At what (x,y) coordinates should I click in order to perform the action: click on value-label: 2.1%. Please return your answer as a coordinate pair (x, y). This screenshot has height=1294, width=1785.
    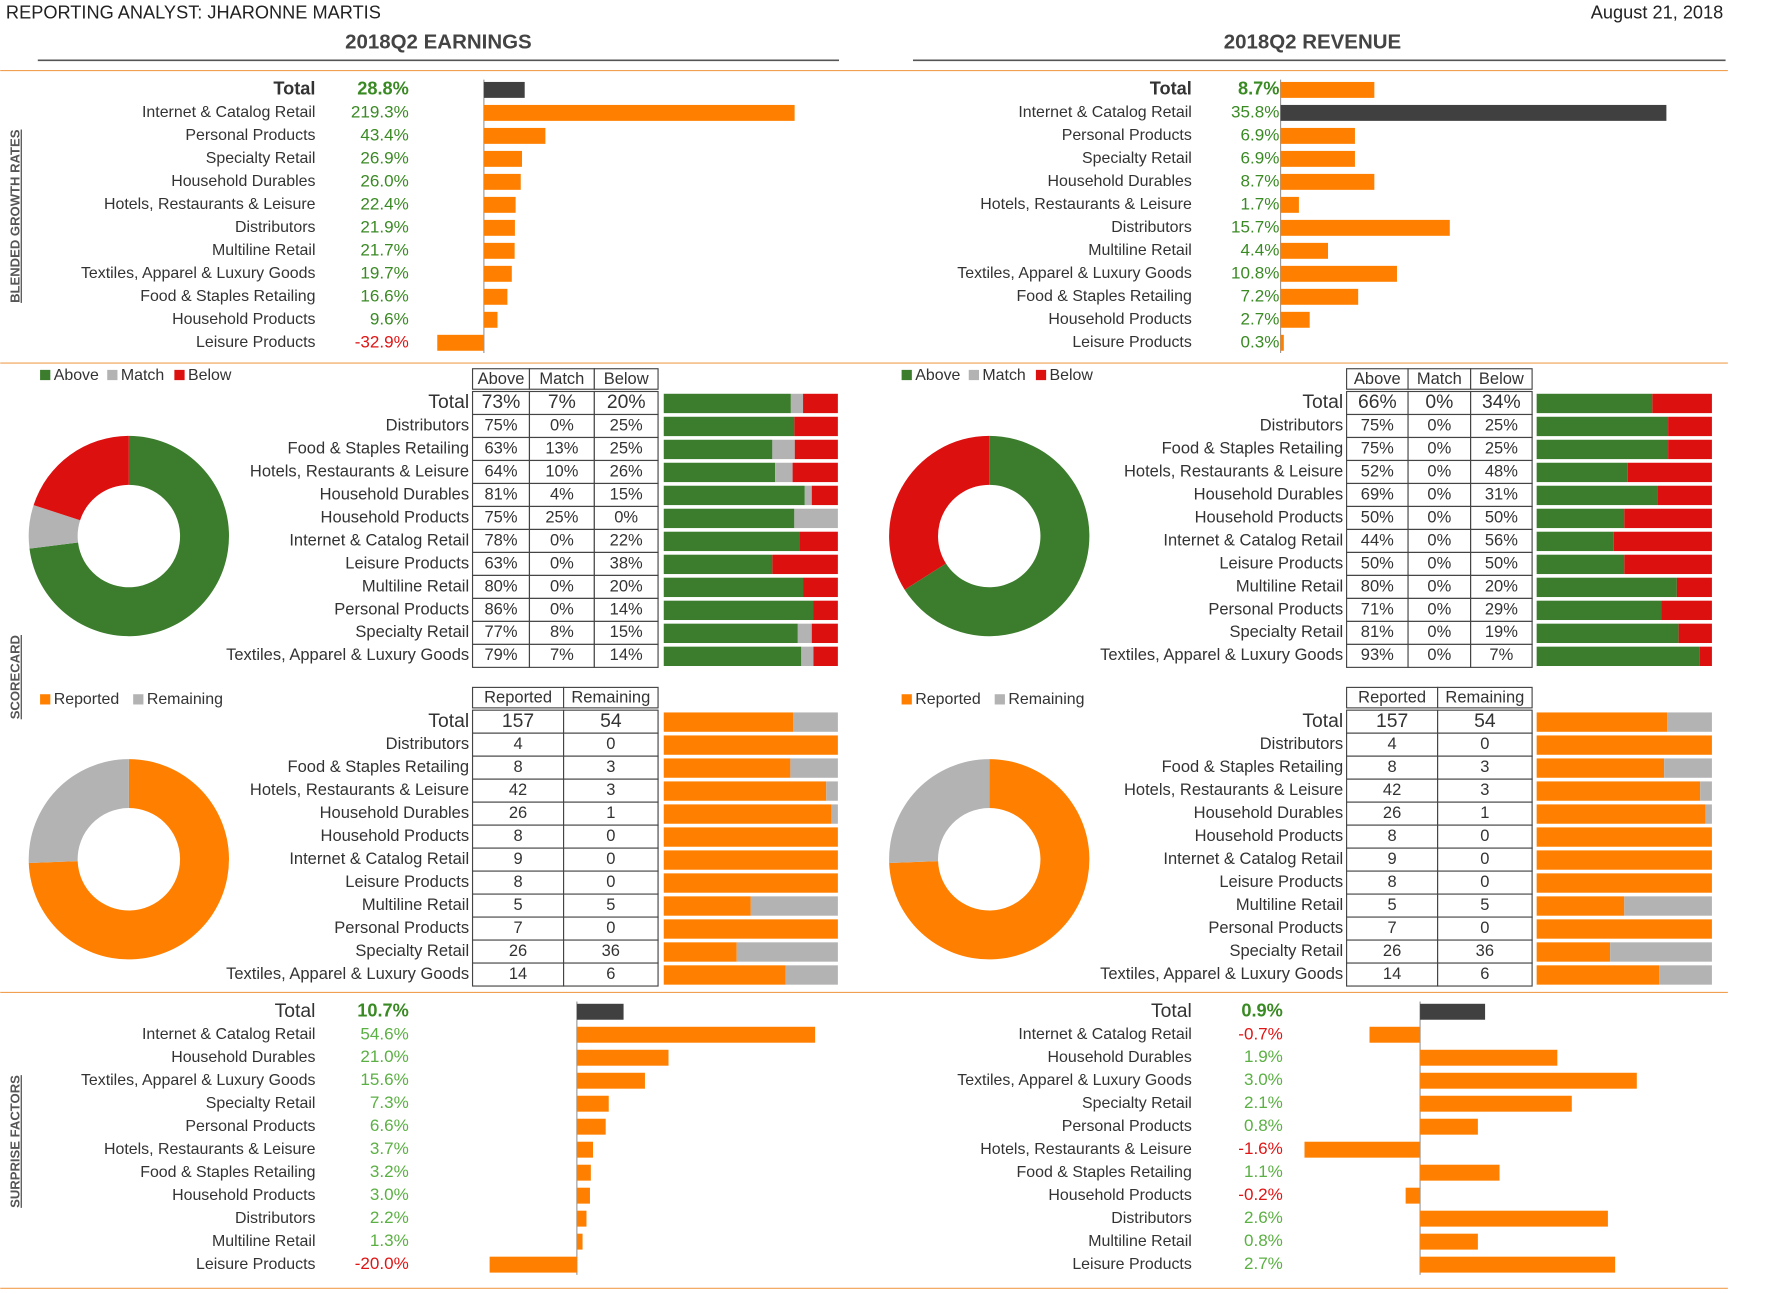
    Looking at the image, I should click on (1263, 1102).